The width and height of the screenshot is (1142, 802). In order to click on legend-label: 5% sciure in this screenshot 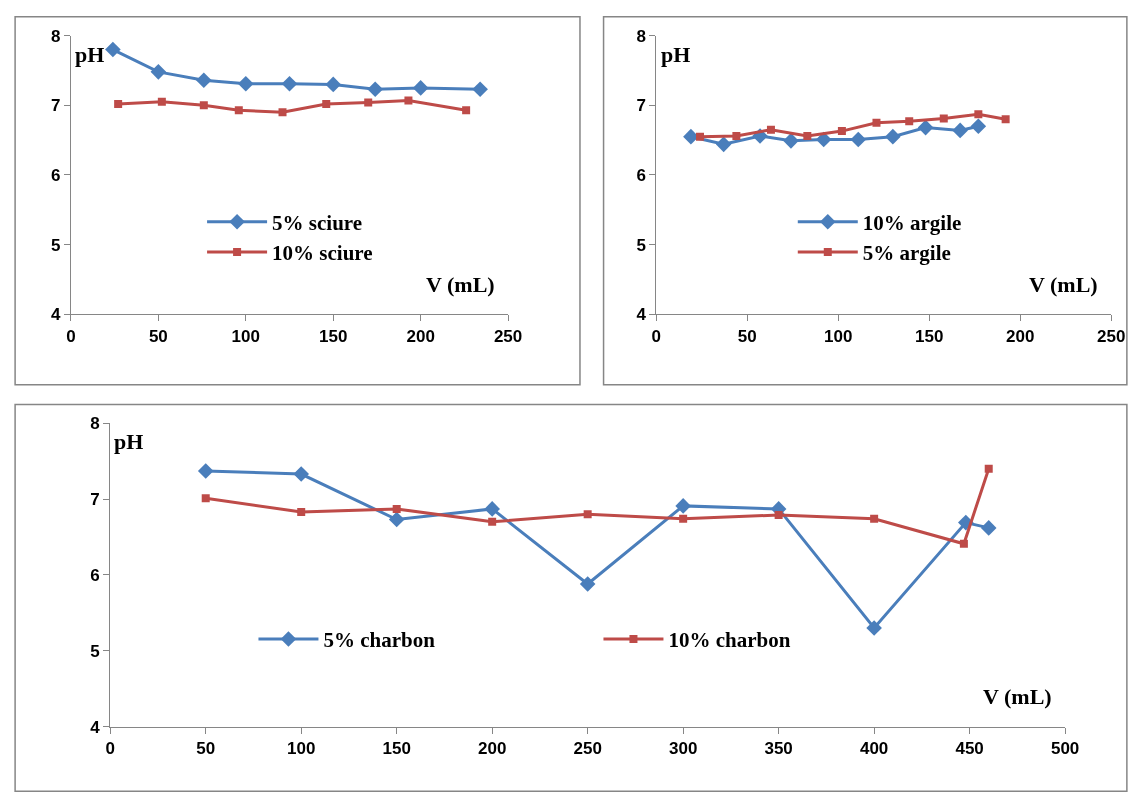, I will do `click(317, 222)`.